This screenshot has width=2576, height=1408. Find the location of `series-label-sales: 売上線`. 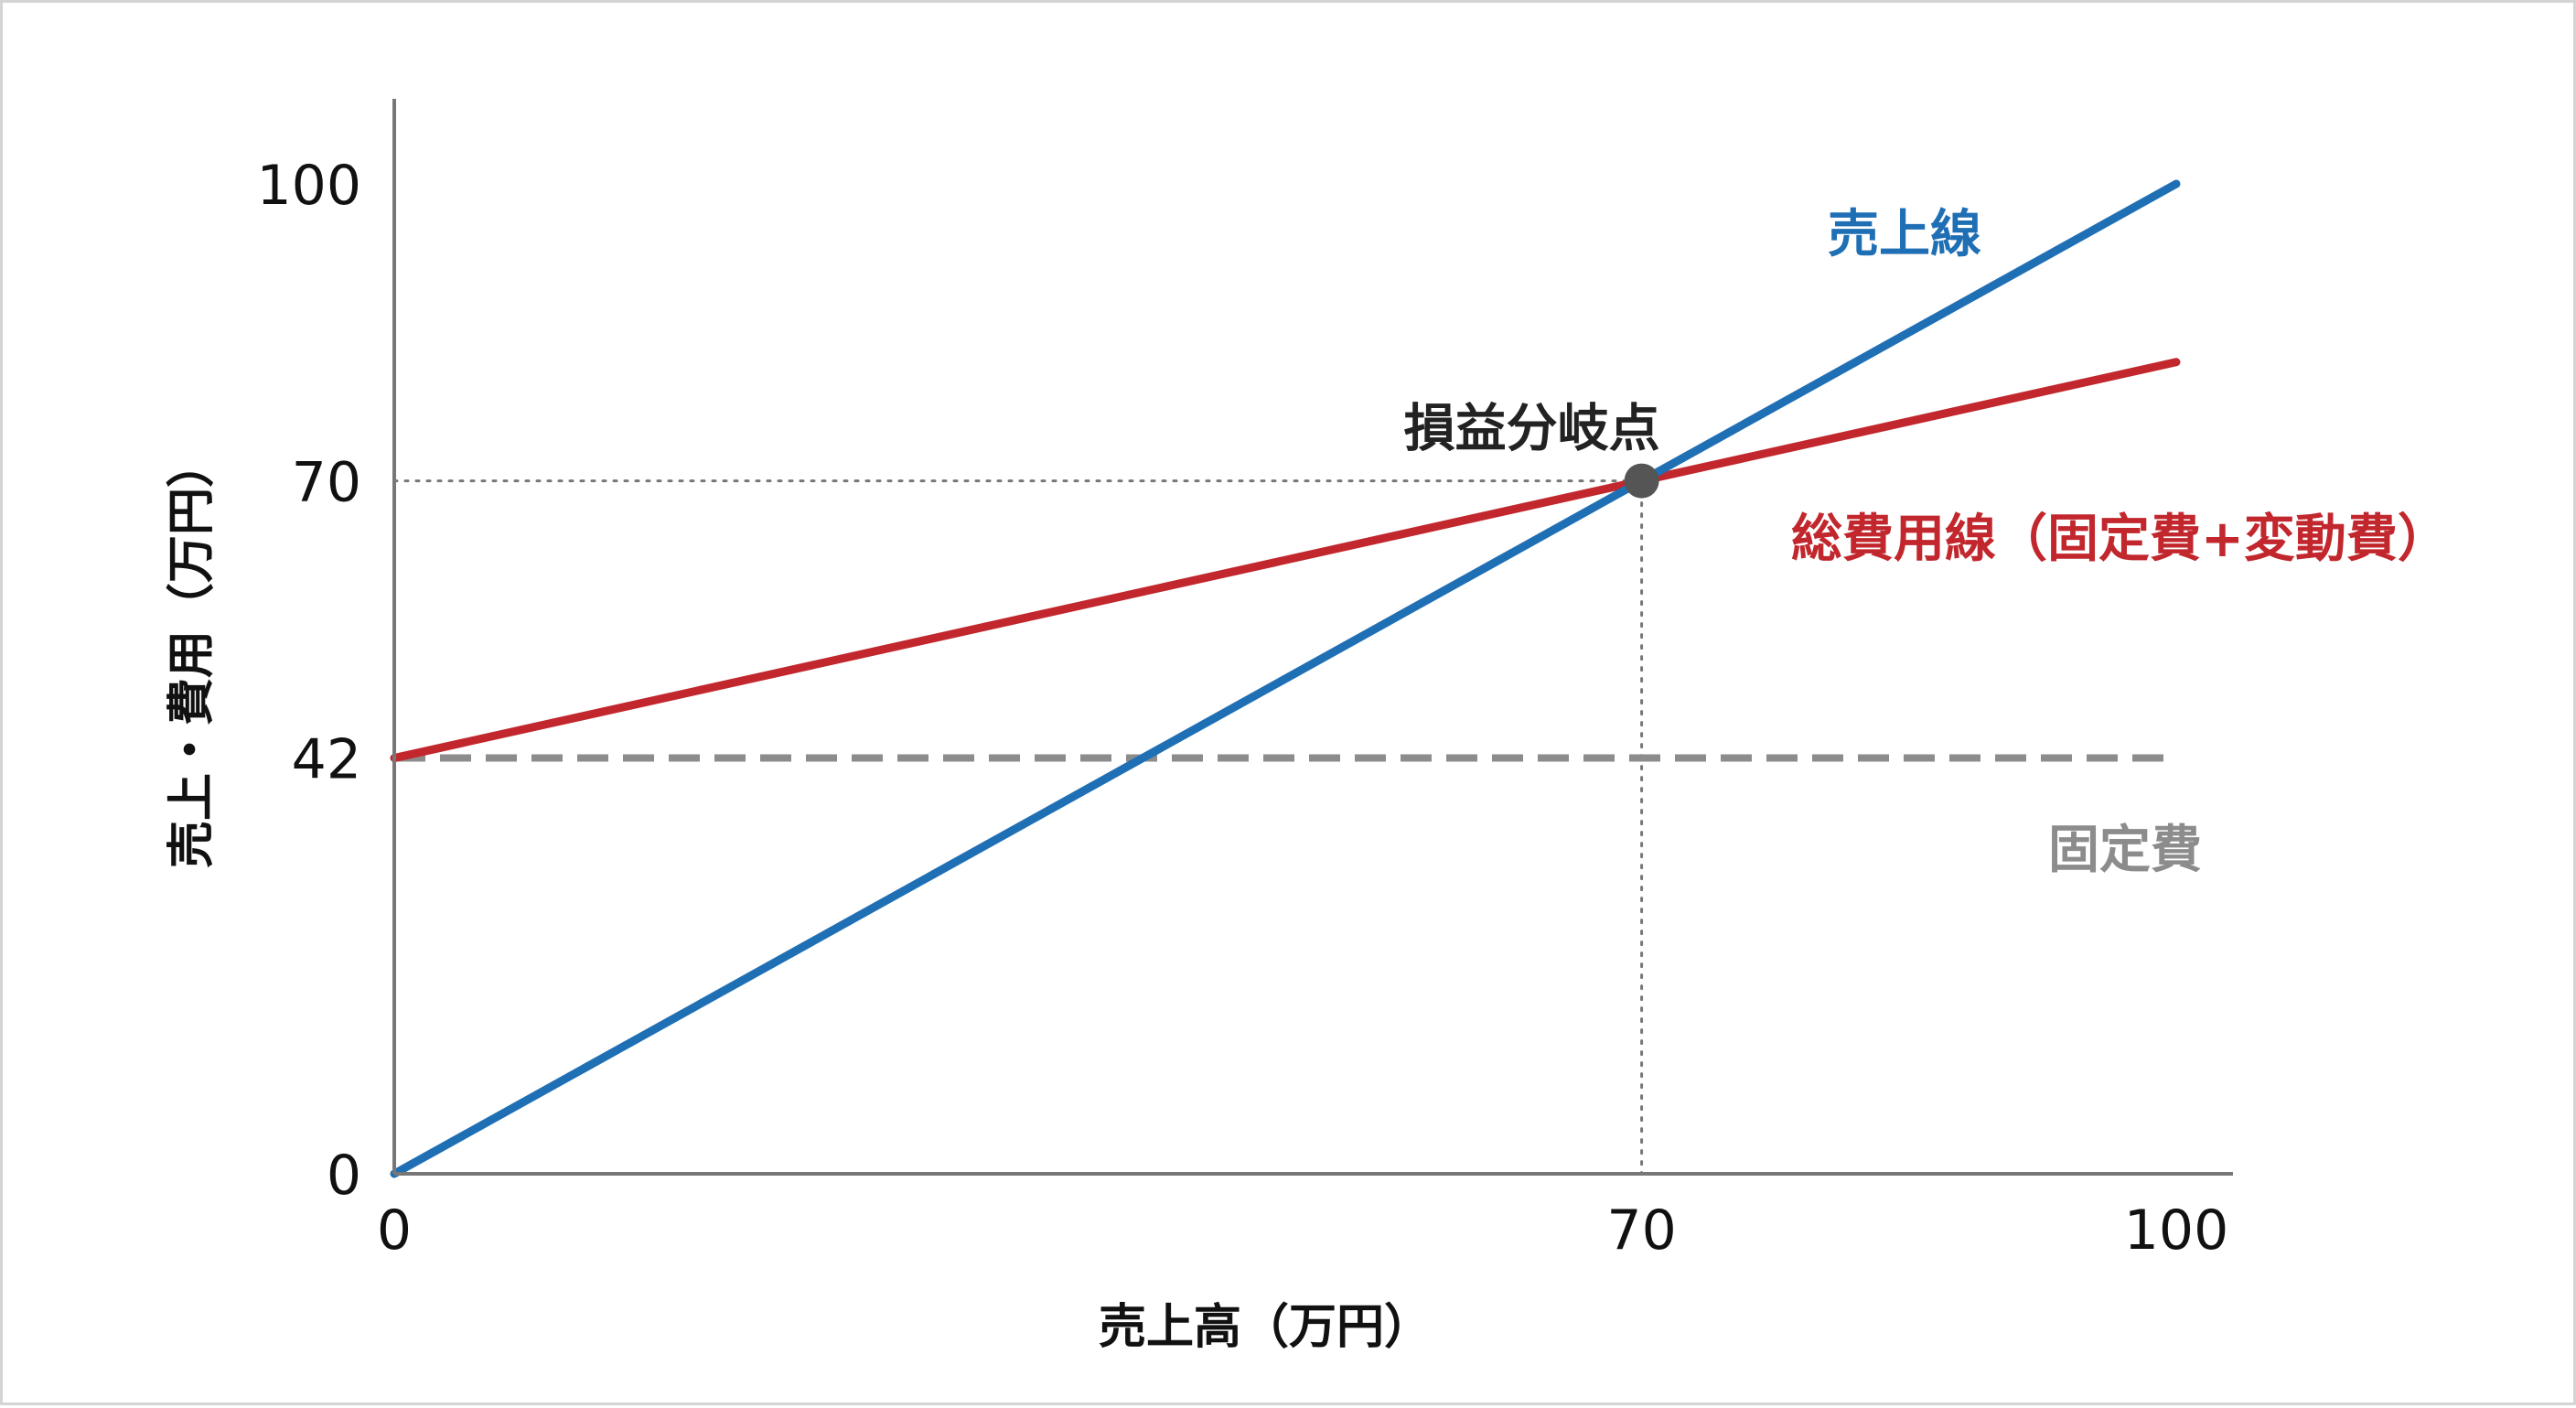

series-label-sales: 売上線 is located at coordinates (1904, 234).